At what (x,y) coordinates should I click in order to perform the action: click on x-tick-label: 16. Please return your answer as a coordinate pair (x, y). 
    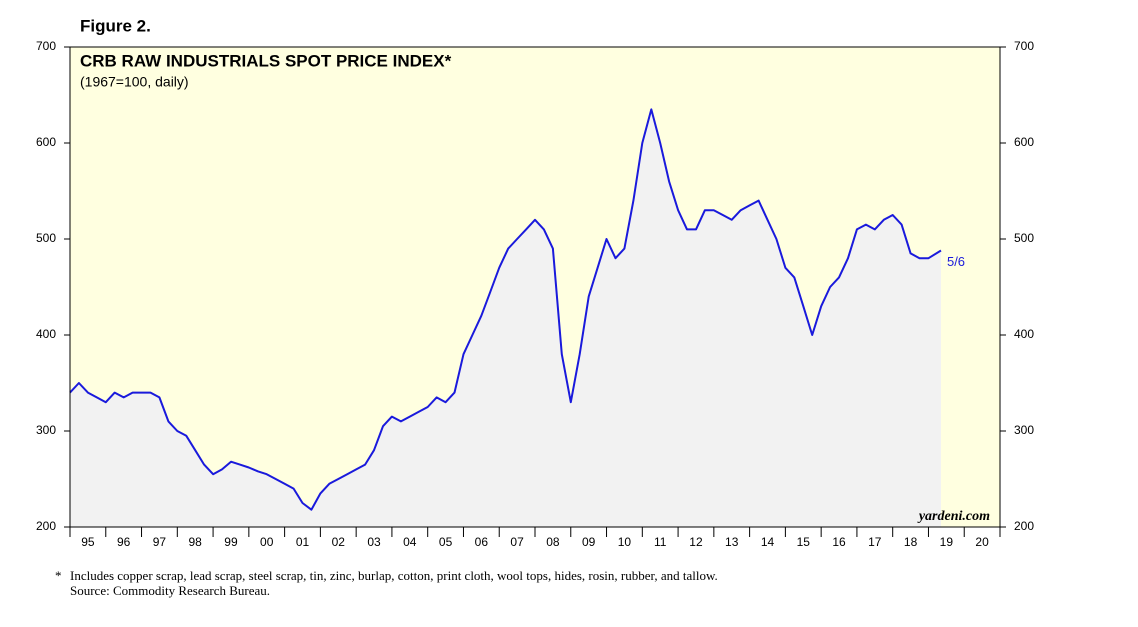
    Looking at the image, I should click on (839, 542).